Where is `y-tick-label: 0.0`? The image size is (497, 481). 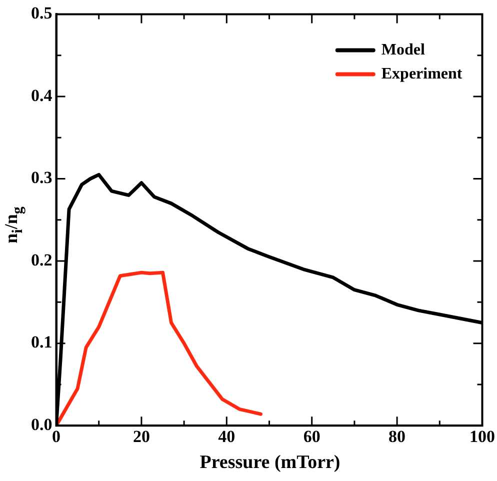 y-tick-label: 0.0 is located at coordinates (41, 424).